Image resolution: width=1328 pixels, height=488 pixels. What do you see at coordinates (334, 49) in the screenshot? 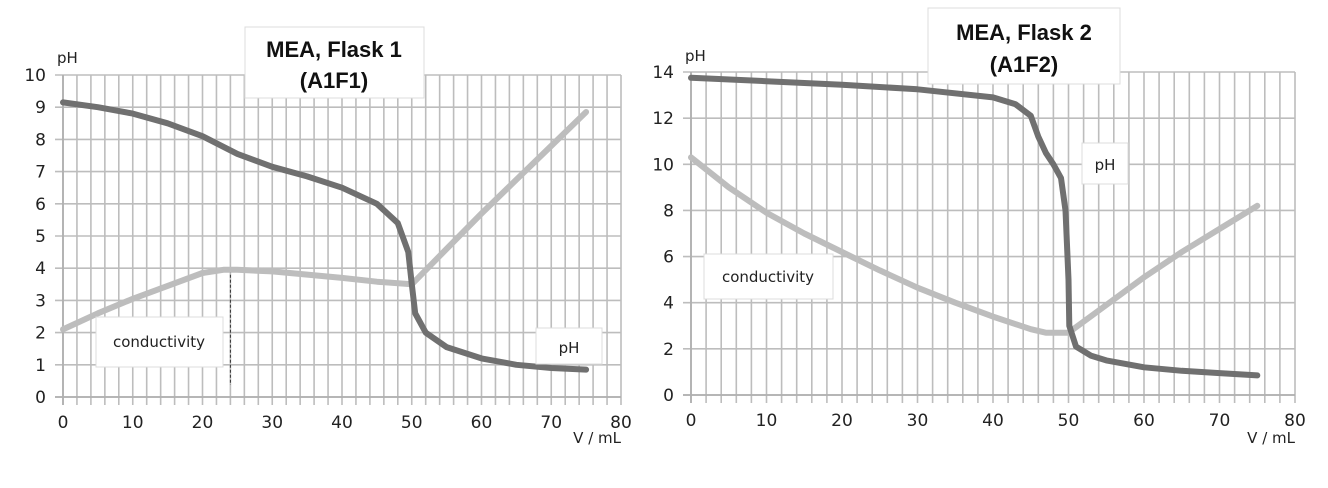
I see `chart-title-line-1: MEA, Flask 1` at bounding box center [334, 49].